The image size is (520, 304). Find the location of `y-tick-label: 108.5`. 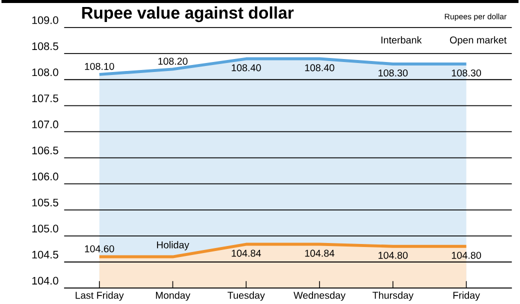

y-tick-label: 108.5 is located at coordinates (45, 46).